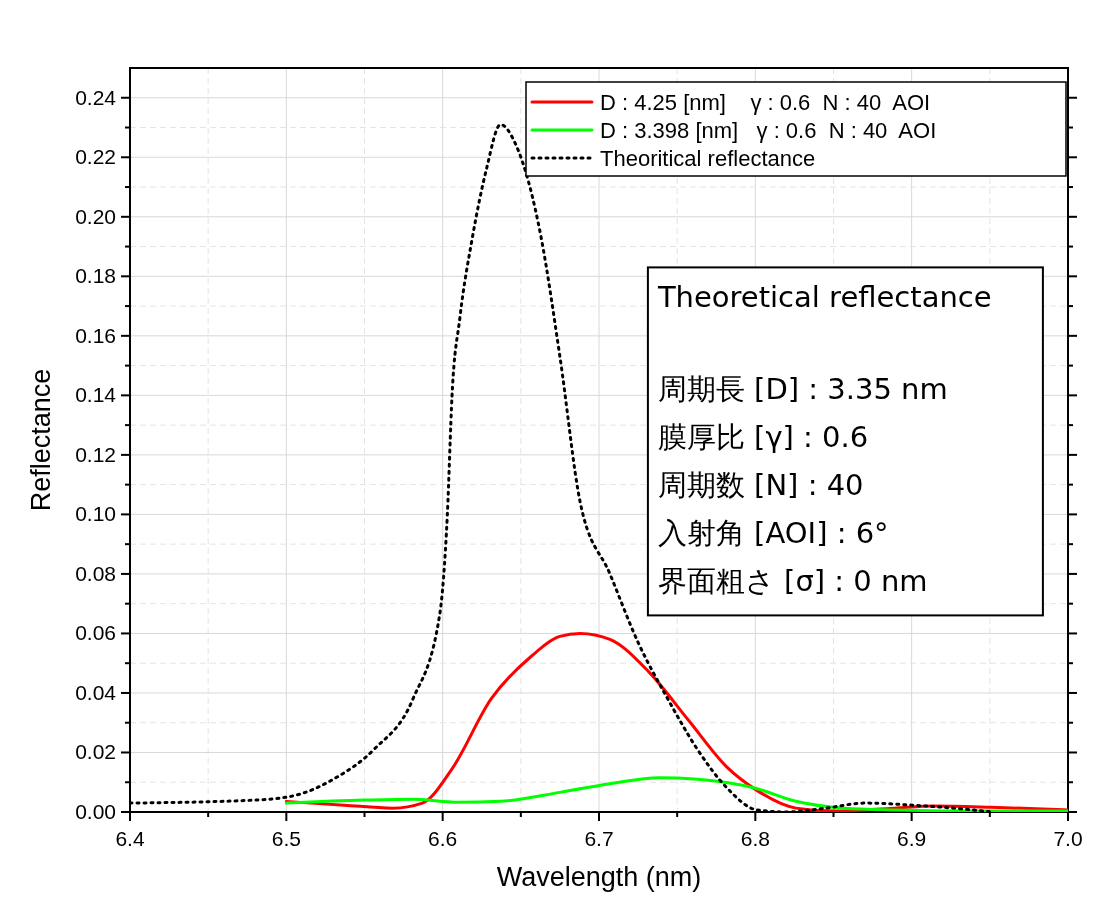  I want to click on annotation: 周期数 [N] : 40, so click(760, 485).